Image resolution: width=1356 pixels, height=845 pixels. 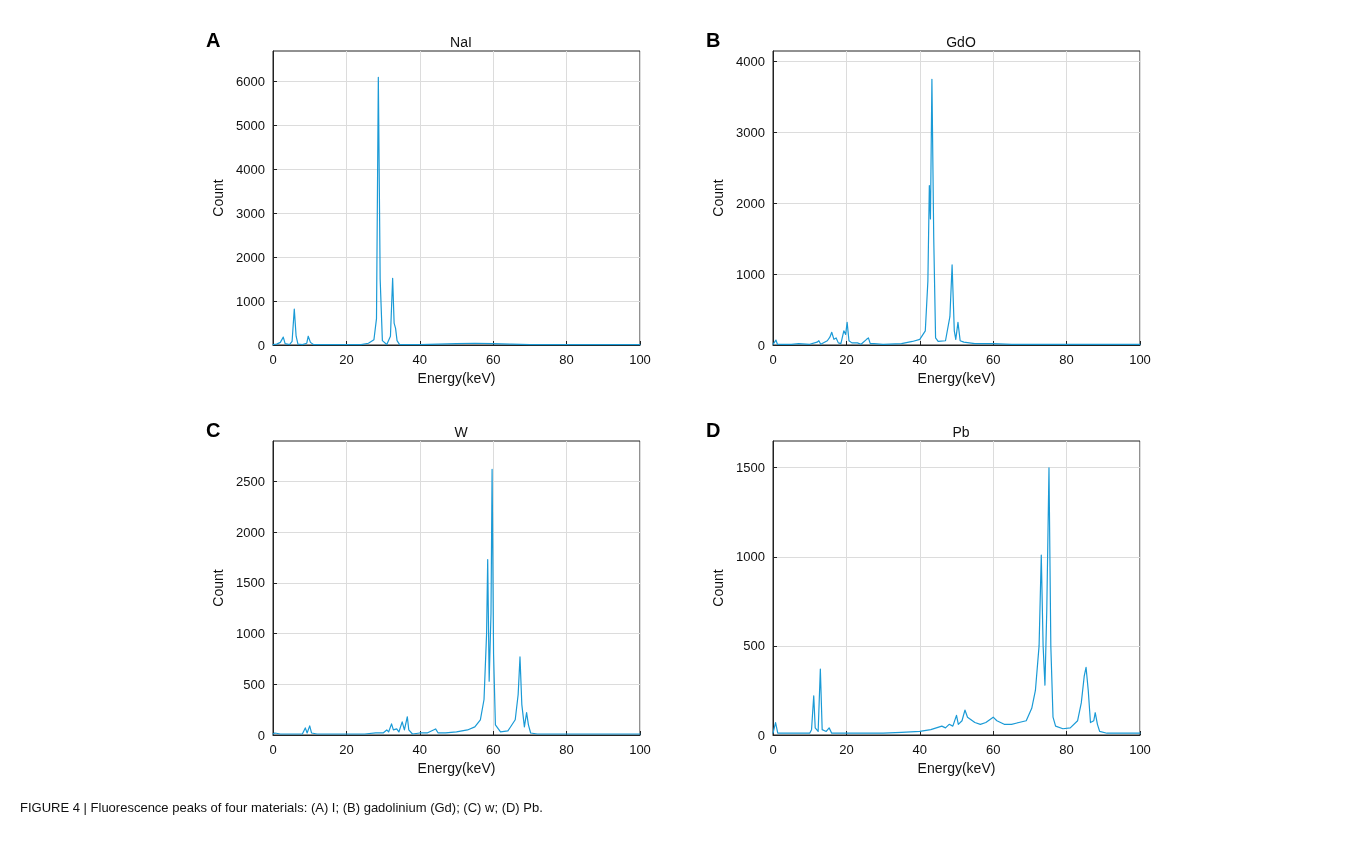 I want to click on chart-title: GdO, so click(x=961, y=42).